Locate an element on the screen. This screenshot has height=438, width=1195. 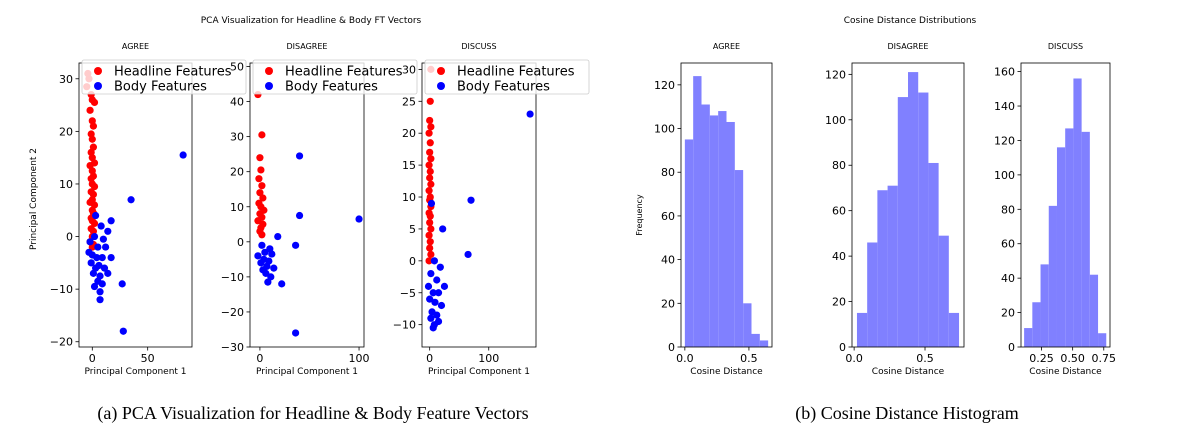
y-tick-label: −5 is located at coordinates (408, 293).